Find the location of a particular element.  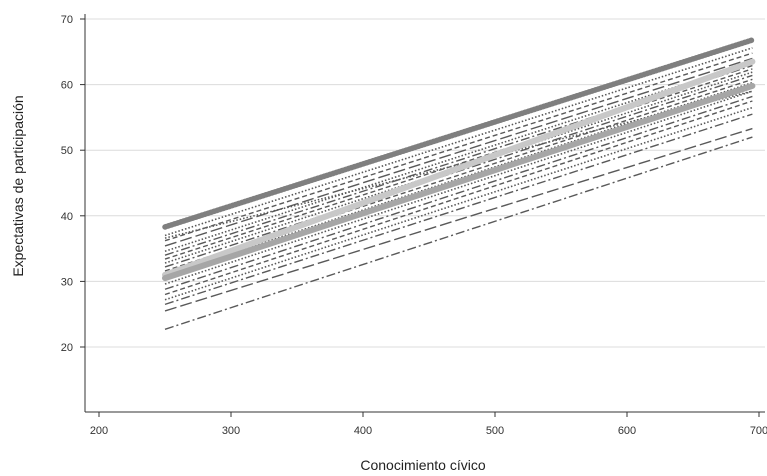

y-axis-title: Expectativas de participación is located at coordinates (18, 185).